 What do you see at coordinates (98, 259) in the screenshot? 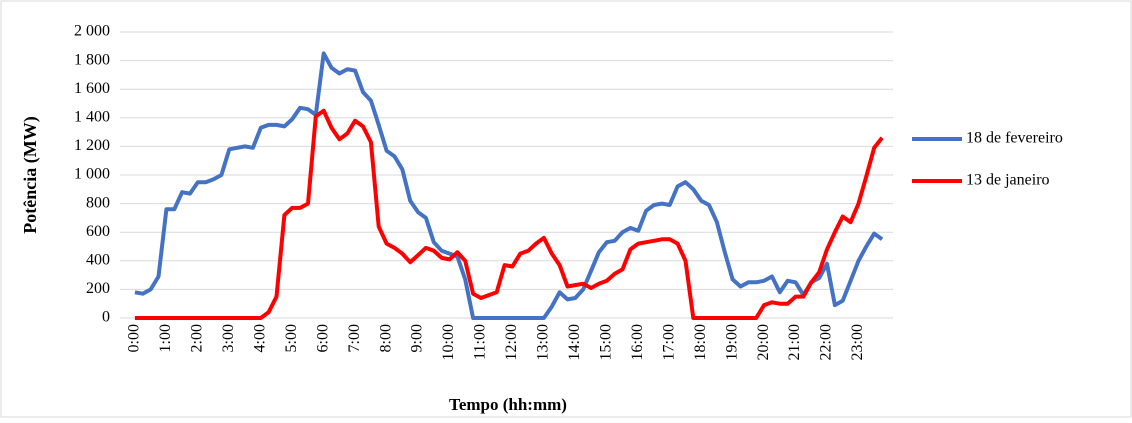
I see `y-tick-label: 400` at bounding box center [98, 259].